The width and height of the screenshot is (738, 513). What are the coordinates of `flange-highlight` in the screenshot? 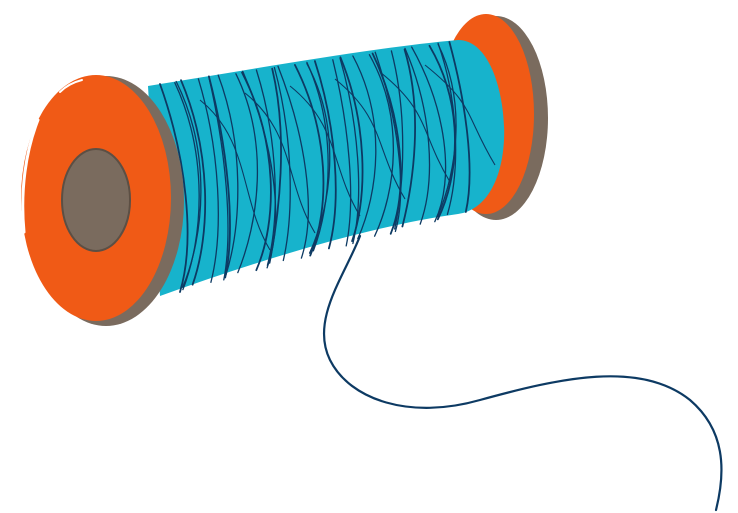 It's located at (30, 176).